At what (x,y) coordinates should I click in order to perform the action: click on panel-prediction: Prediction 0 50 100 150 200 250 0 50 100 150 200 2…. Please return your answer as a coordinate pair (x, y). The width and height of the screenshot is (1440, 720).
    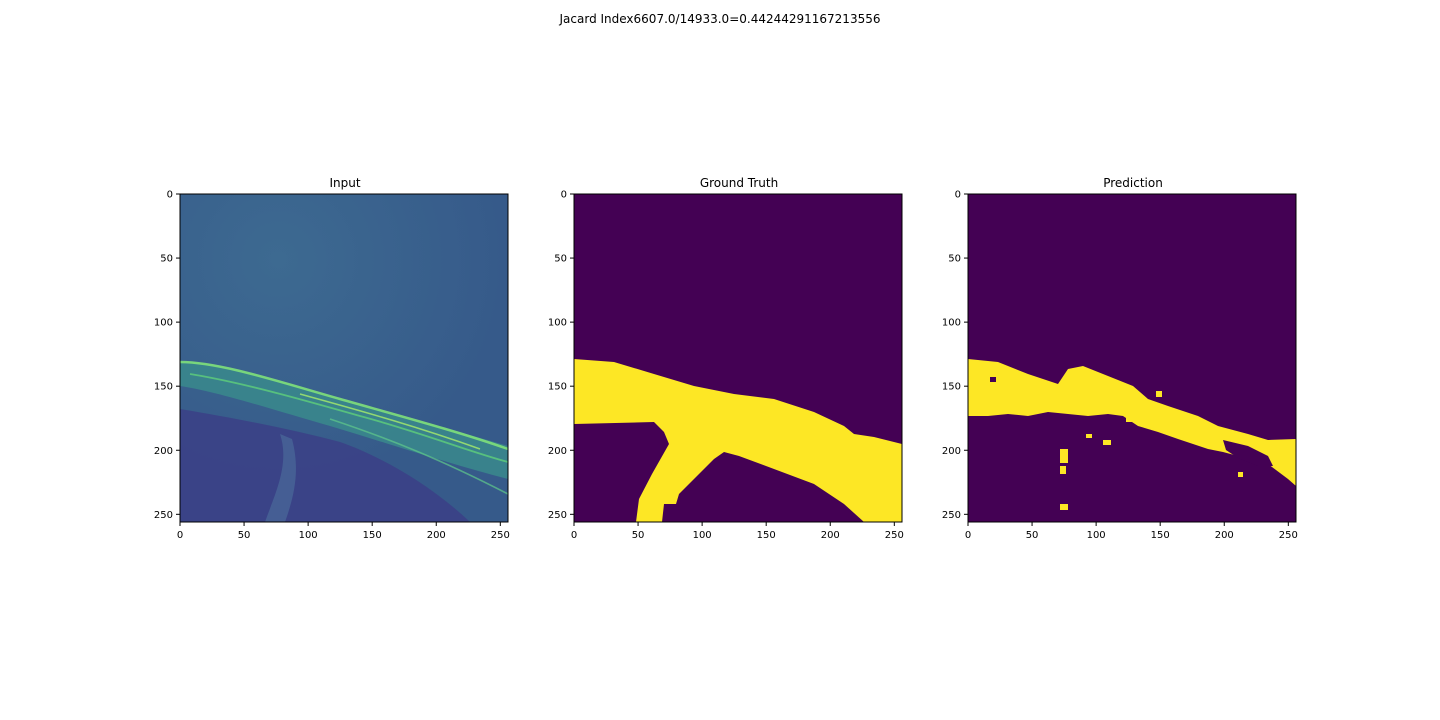
    Looking at the image, I should click on (1130, 366).